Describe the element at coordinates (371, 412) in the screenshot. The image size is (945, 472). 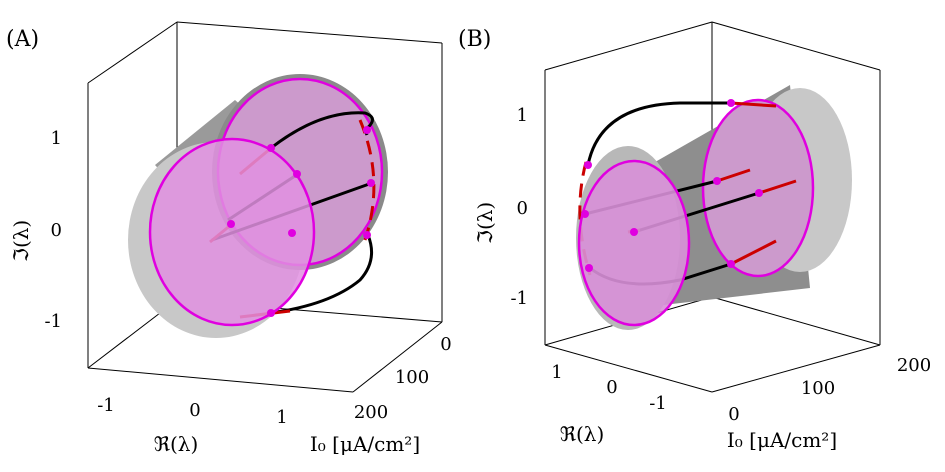
I see `panel-a-ztick-3: 200` at that location.